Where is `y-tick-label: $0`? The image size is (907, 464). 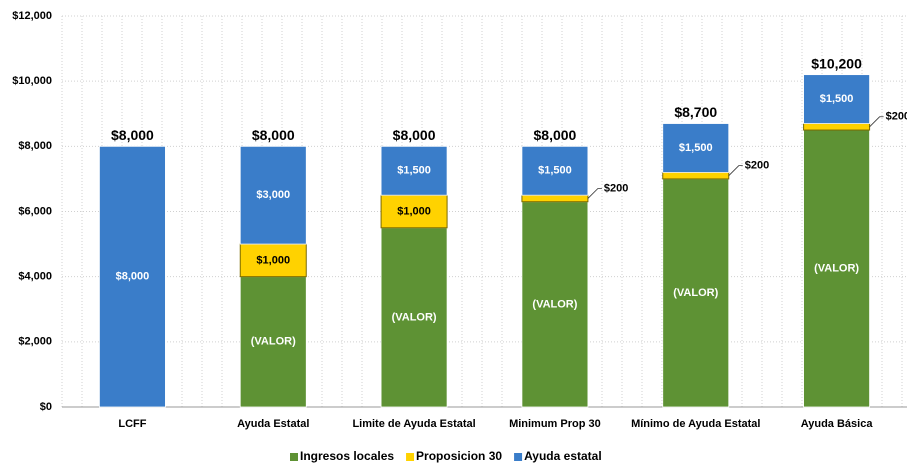 y-tick-label: $0 is located at coordinates (46, 407).